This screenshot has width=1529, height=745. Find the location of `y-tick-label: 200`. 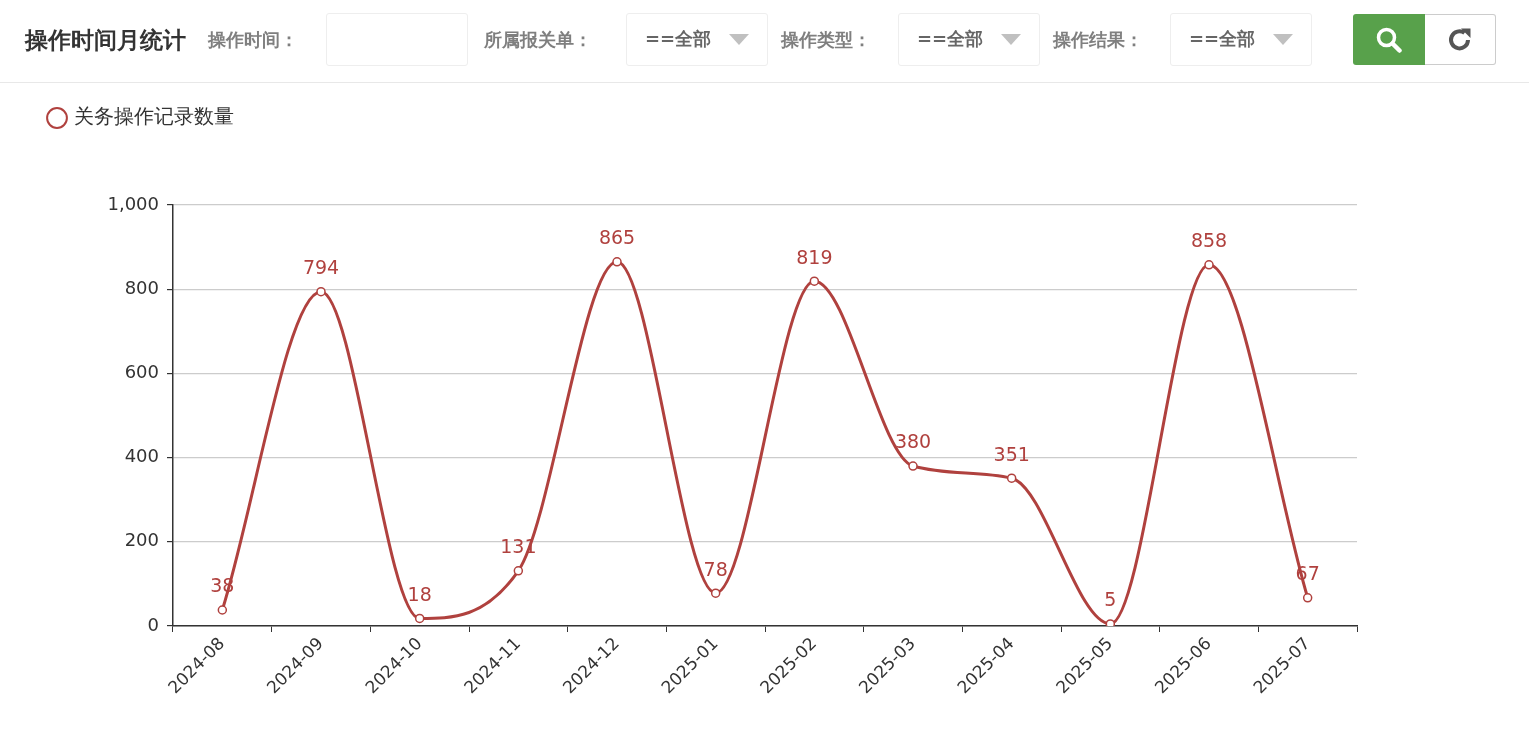

y-tick-label: 200 is located at coordinates (141, 540).